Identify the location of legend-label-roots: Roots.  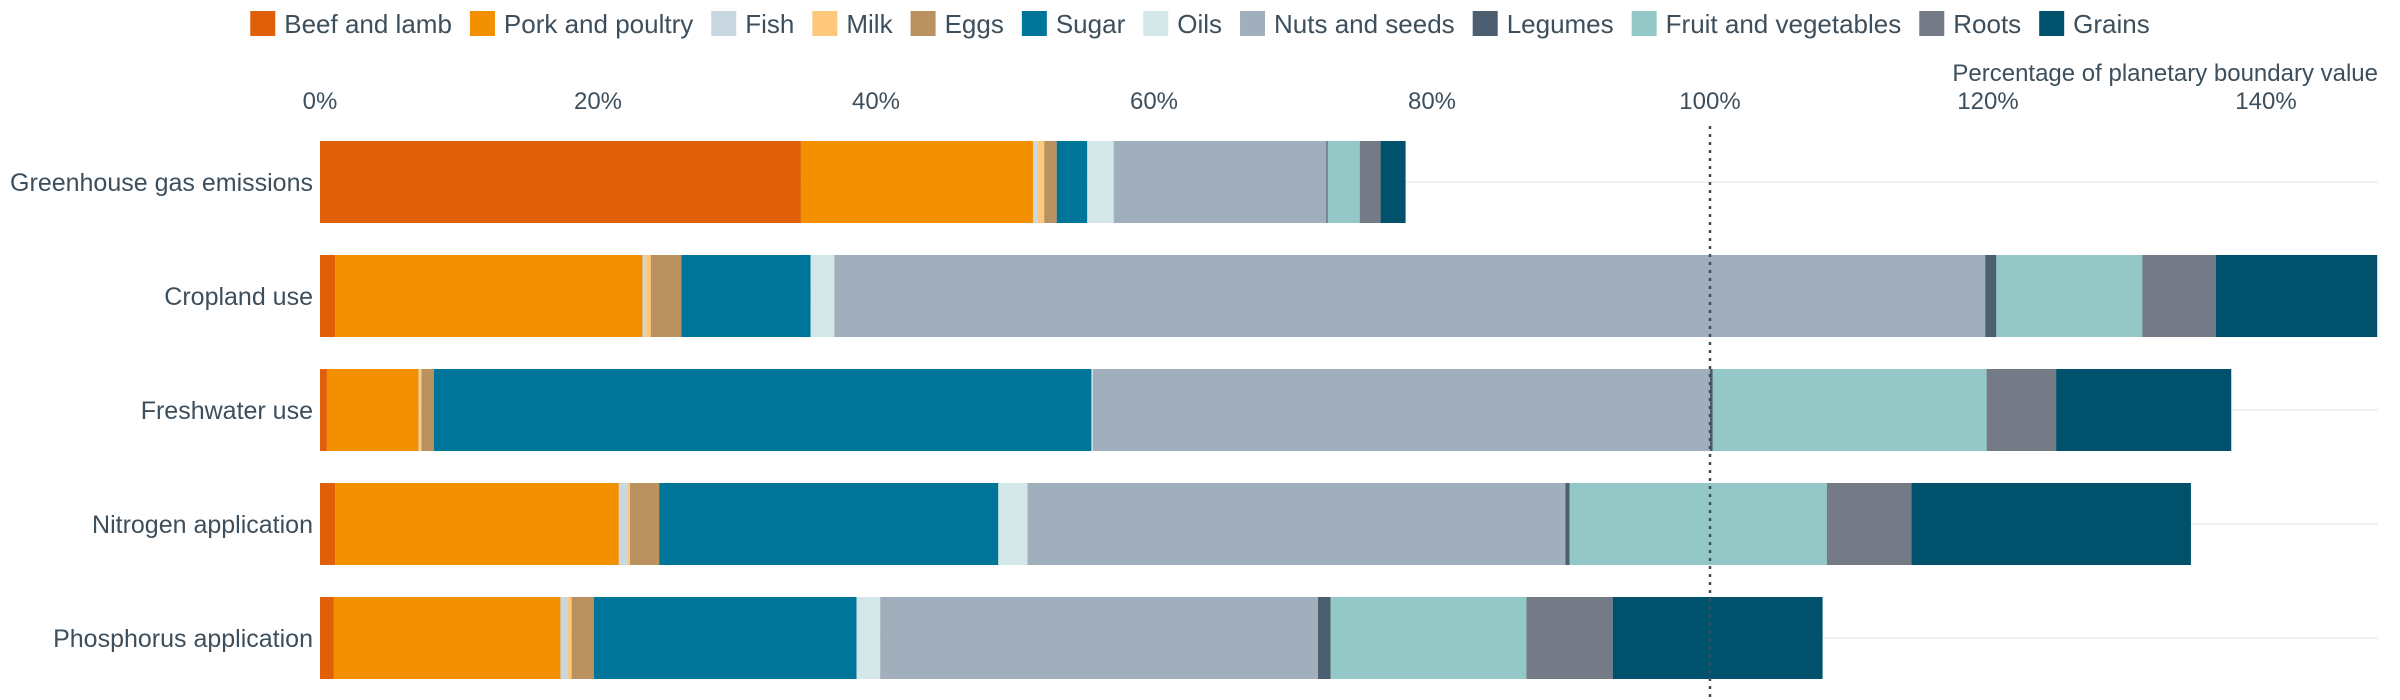
(1987, 24).